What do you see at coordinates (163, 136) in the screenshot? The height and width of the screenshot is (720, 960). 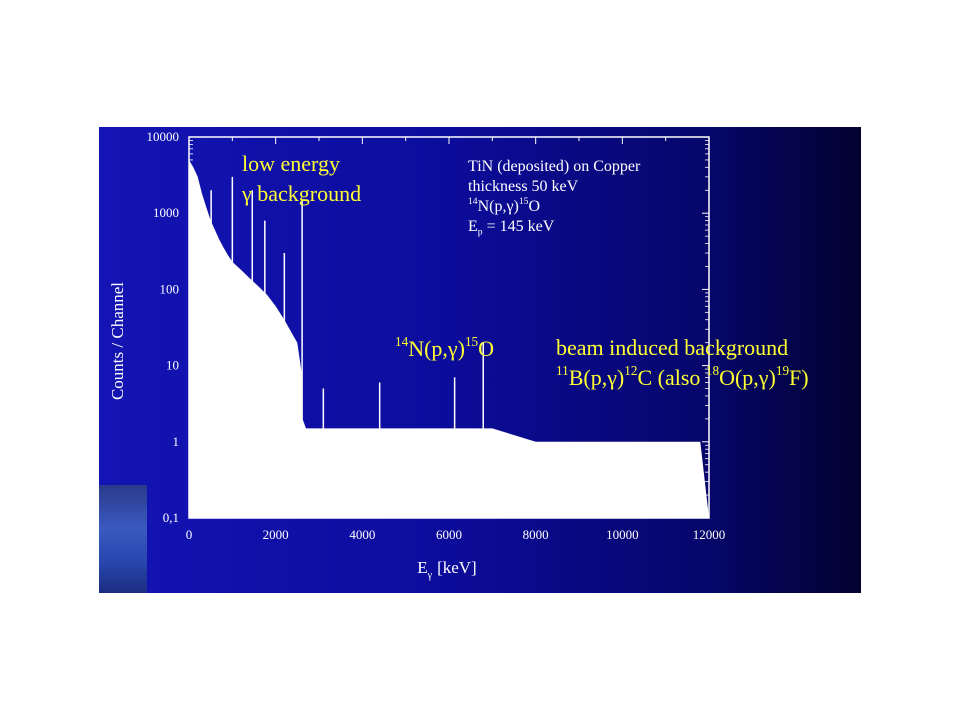 I see `y-tick-label-5: 10000` at bounding box center [163, 136].